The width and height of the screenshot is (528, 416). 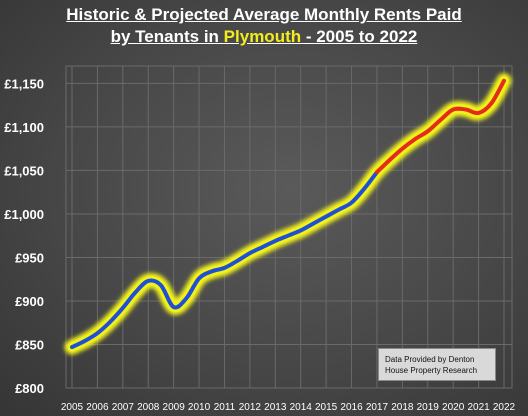 What do you see at coordinates (326, 407) in the screenshot?
I see `x-tick-label: 2015` at bounding box center [326, 407].